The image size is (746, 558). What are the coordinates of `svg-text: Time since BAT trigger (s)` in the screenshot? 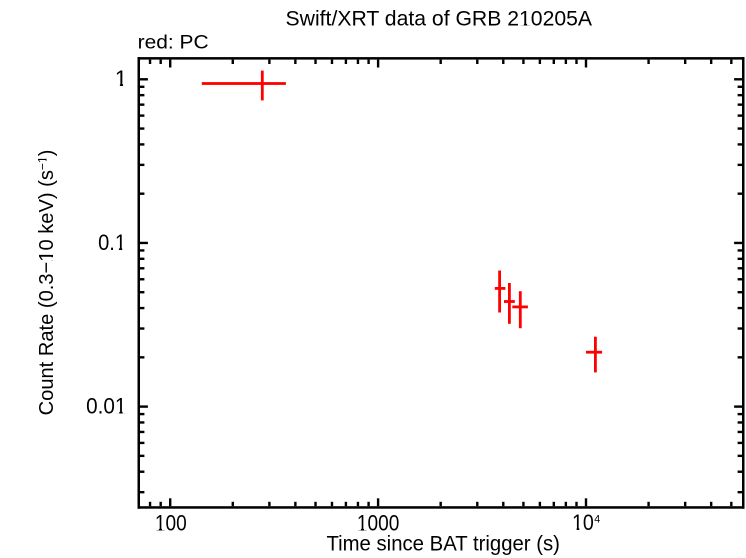 It's located at (443, 543).